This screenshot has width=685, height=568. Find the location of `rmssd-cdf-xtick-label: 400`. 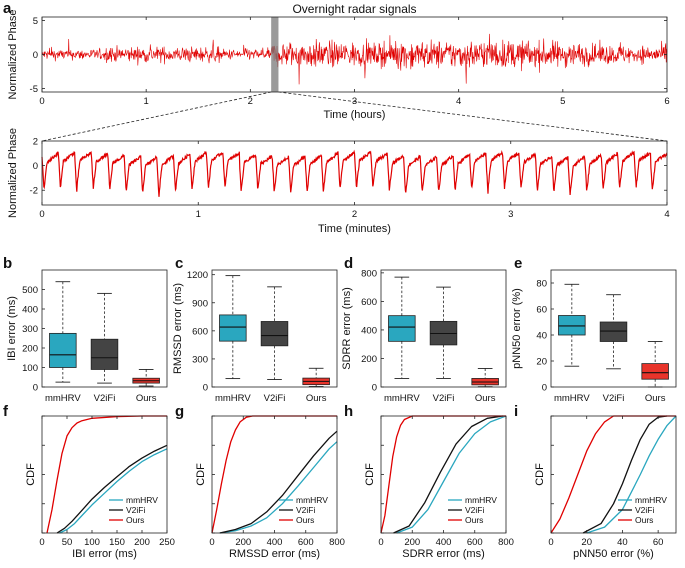

rmssd-cdf-xtick-label: 400 is located at coordinates (275, 542).